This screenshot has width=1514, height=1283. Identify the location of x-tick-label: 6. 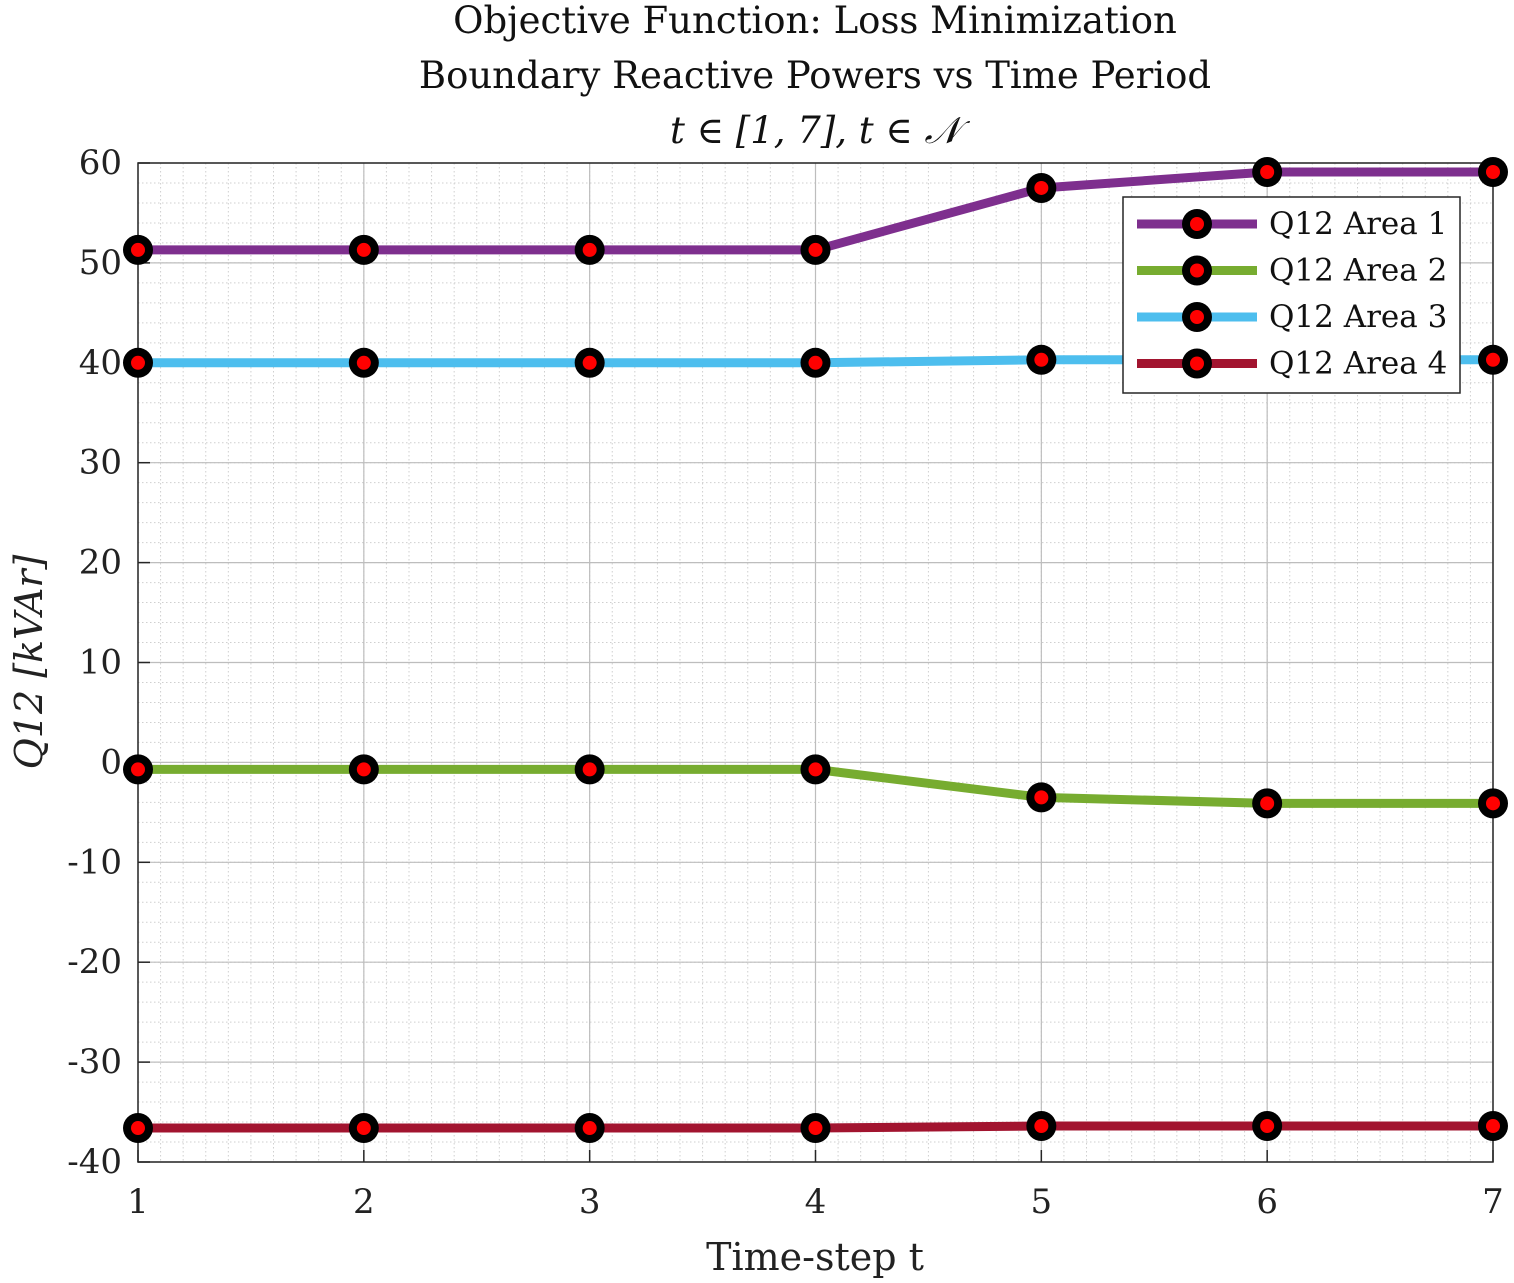
(1267, 1202).